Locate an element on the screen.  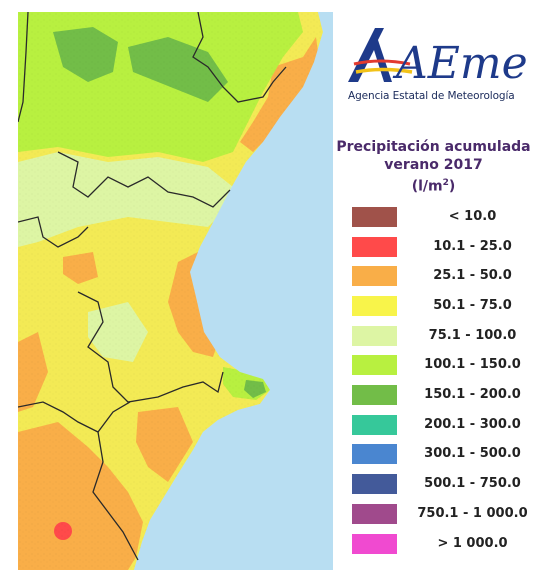
legend-title-unit: (l/m2) is located at coordinates (433, 186).